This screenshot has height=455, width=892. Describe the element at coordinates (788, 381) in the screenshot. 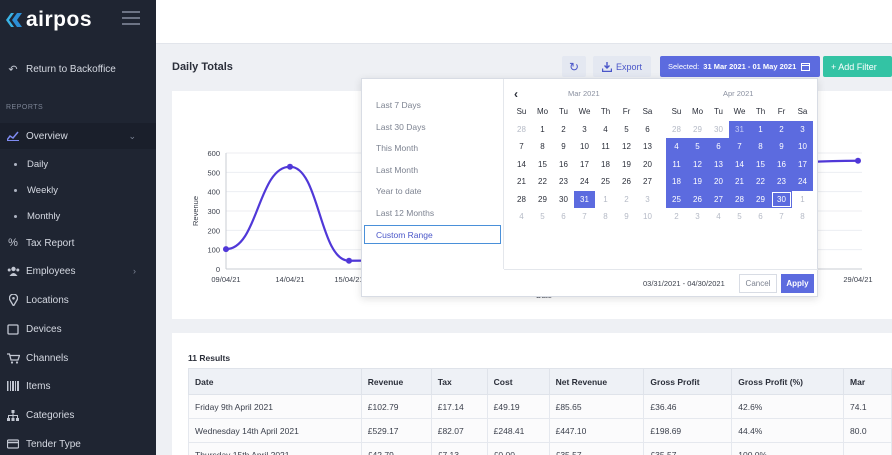

I see `col-gross-profit-pct: Gross Profit (%)` at that location.